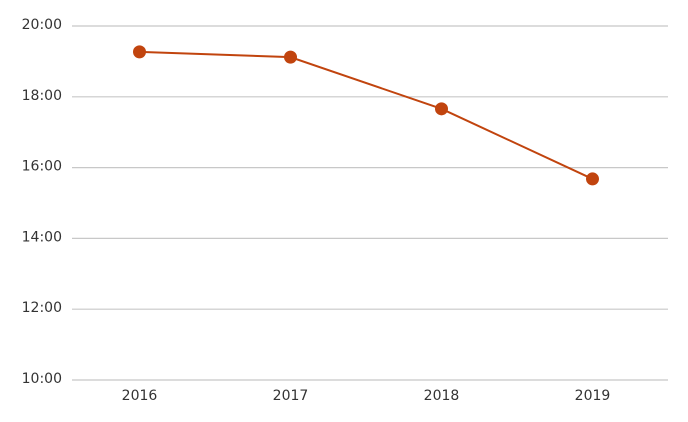 The image size is (688, 422). Describe the element at coordinates (42, 379) in the screenshot. I see `y-tick-label: 10:00` at that location.